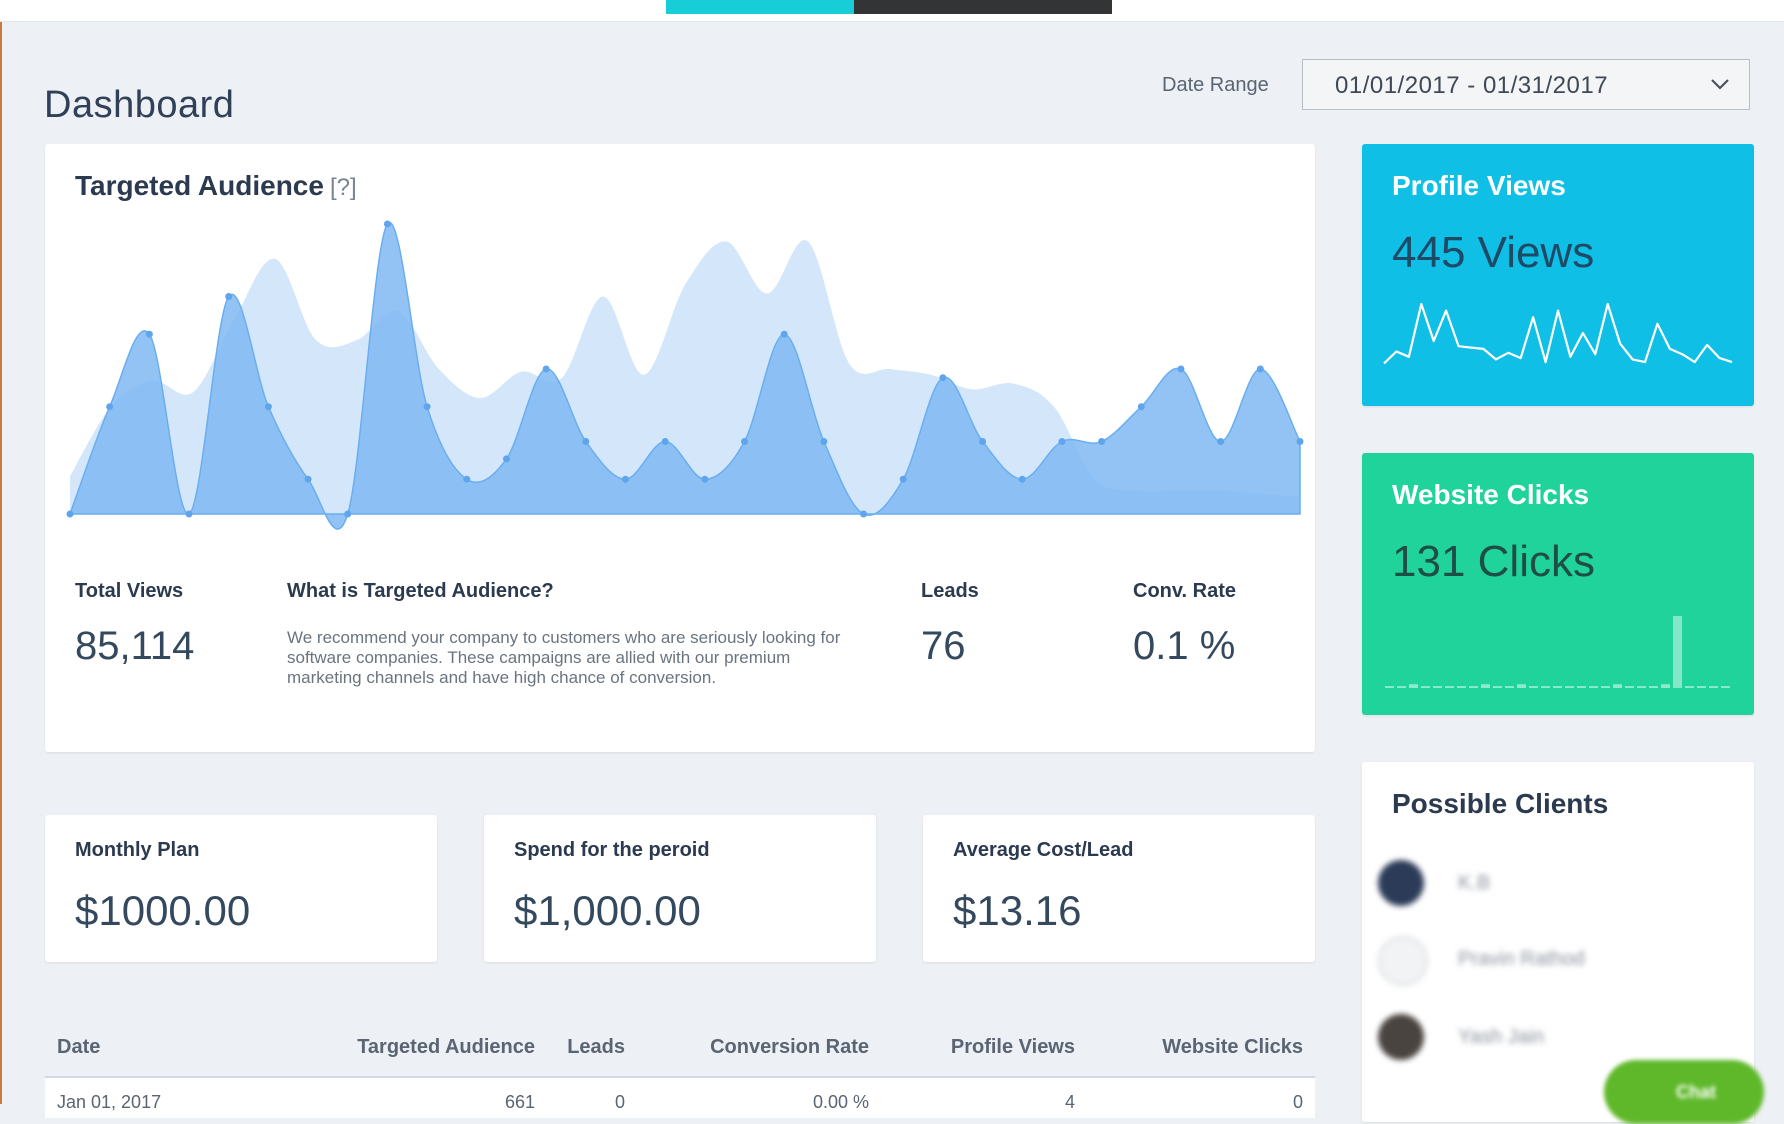 The image size is (1784, 1124). I want to click on date-range-select: 01/01/2017 - 01/31/2017, so click(1526, 84).